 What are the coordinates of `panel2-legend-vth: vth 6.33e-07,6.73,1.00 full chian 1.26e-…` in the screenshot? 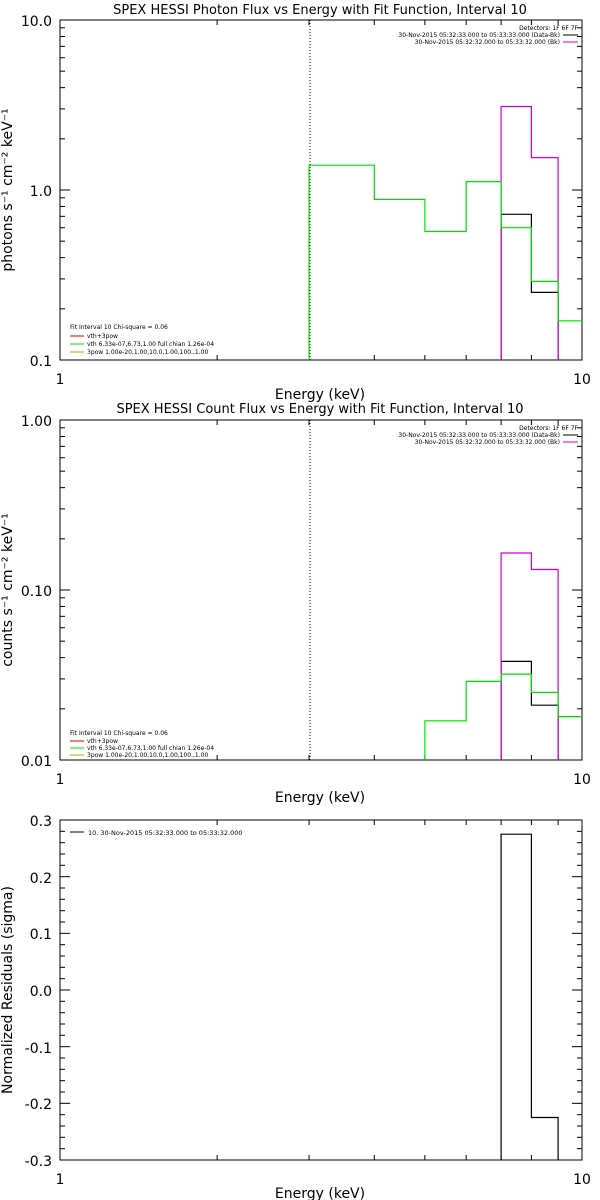 It's located at (150, 748).